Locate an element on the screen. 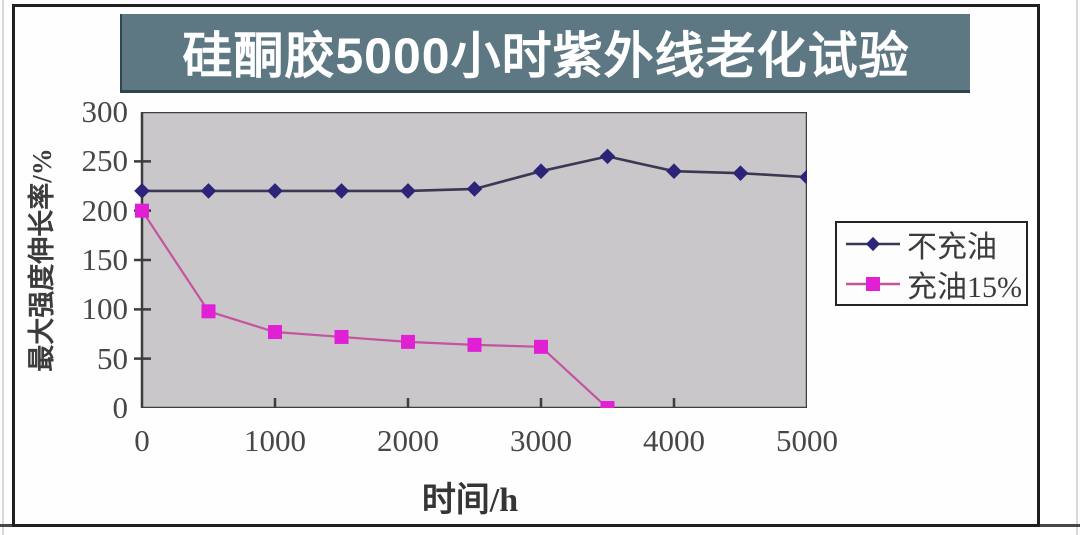 The height and width of the screenshot is (535, 1080). y-tick-label: 200 is located at coordinates (105, 210).